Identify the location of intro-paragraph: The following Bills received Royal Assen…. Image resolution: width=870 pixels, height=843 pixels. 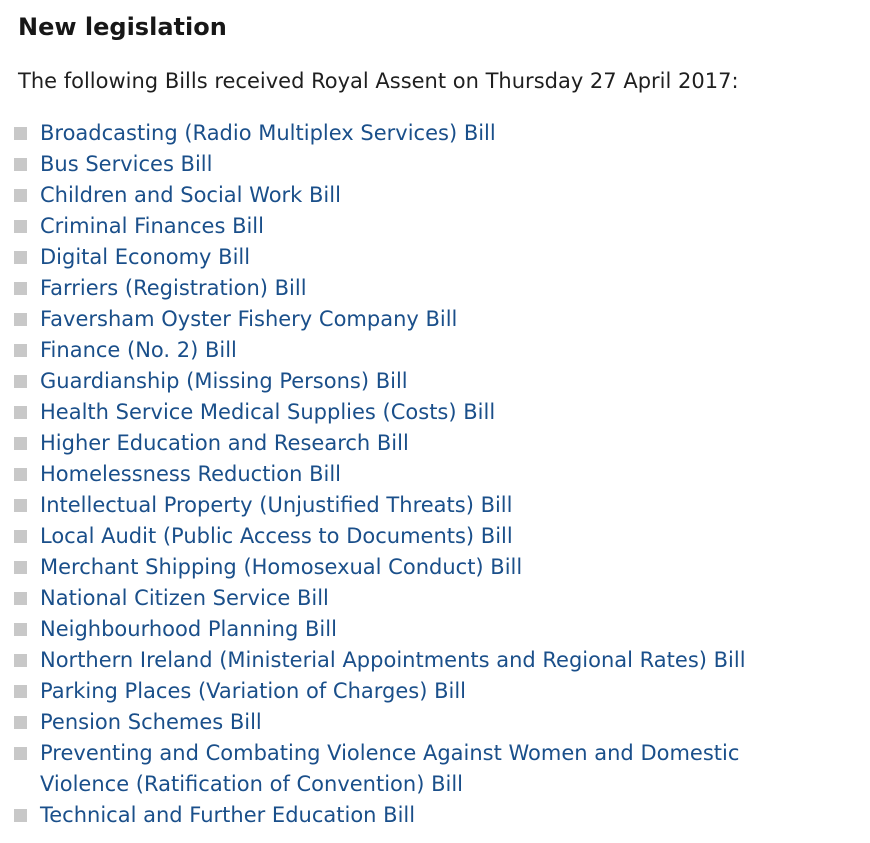
(378, 81).